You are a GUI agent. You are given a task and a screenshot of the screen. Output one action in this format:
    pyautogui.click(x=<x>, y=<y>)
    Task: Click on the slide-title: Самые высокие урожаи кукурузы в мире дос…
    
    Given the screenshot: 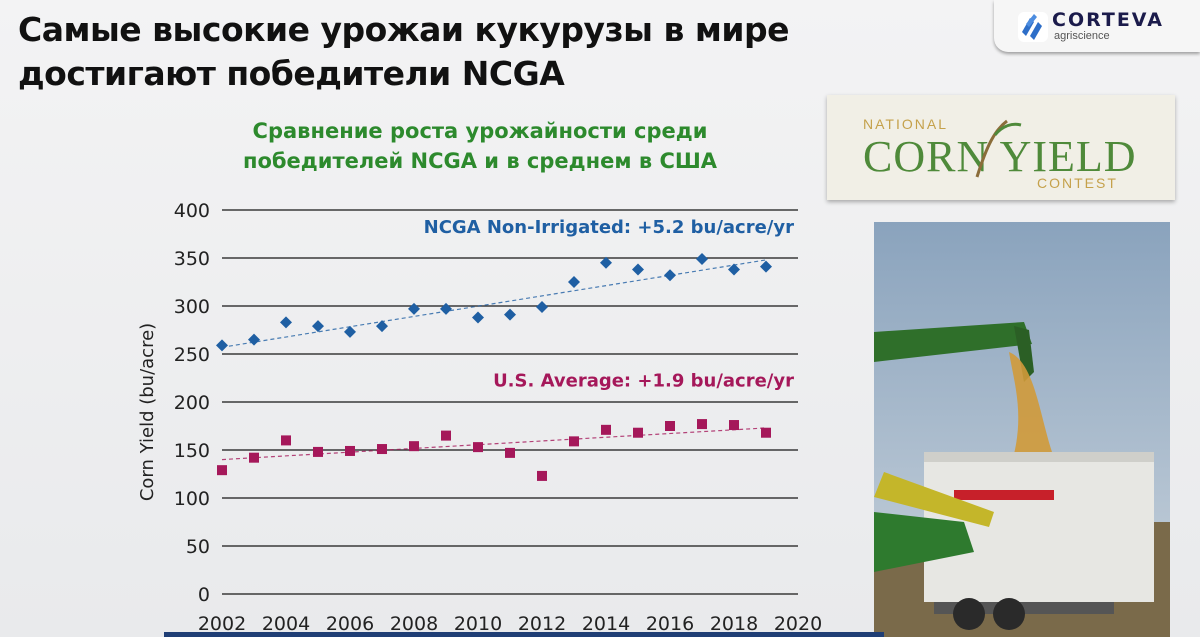 What is the action you would take?
    pyautogui.click(x=418, y=52)
    